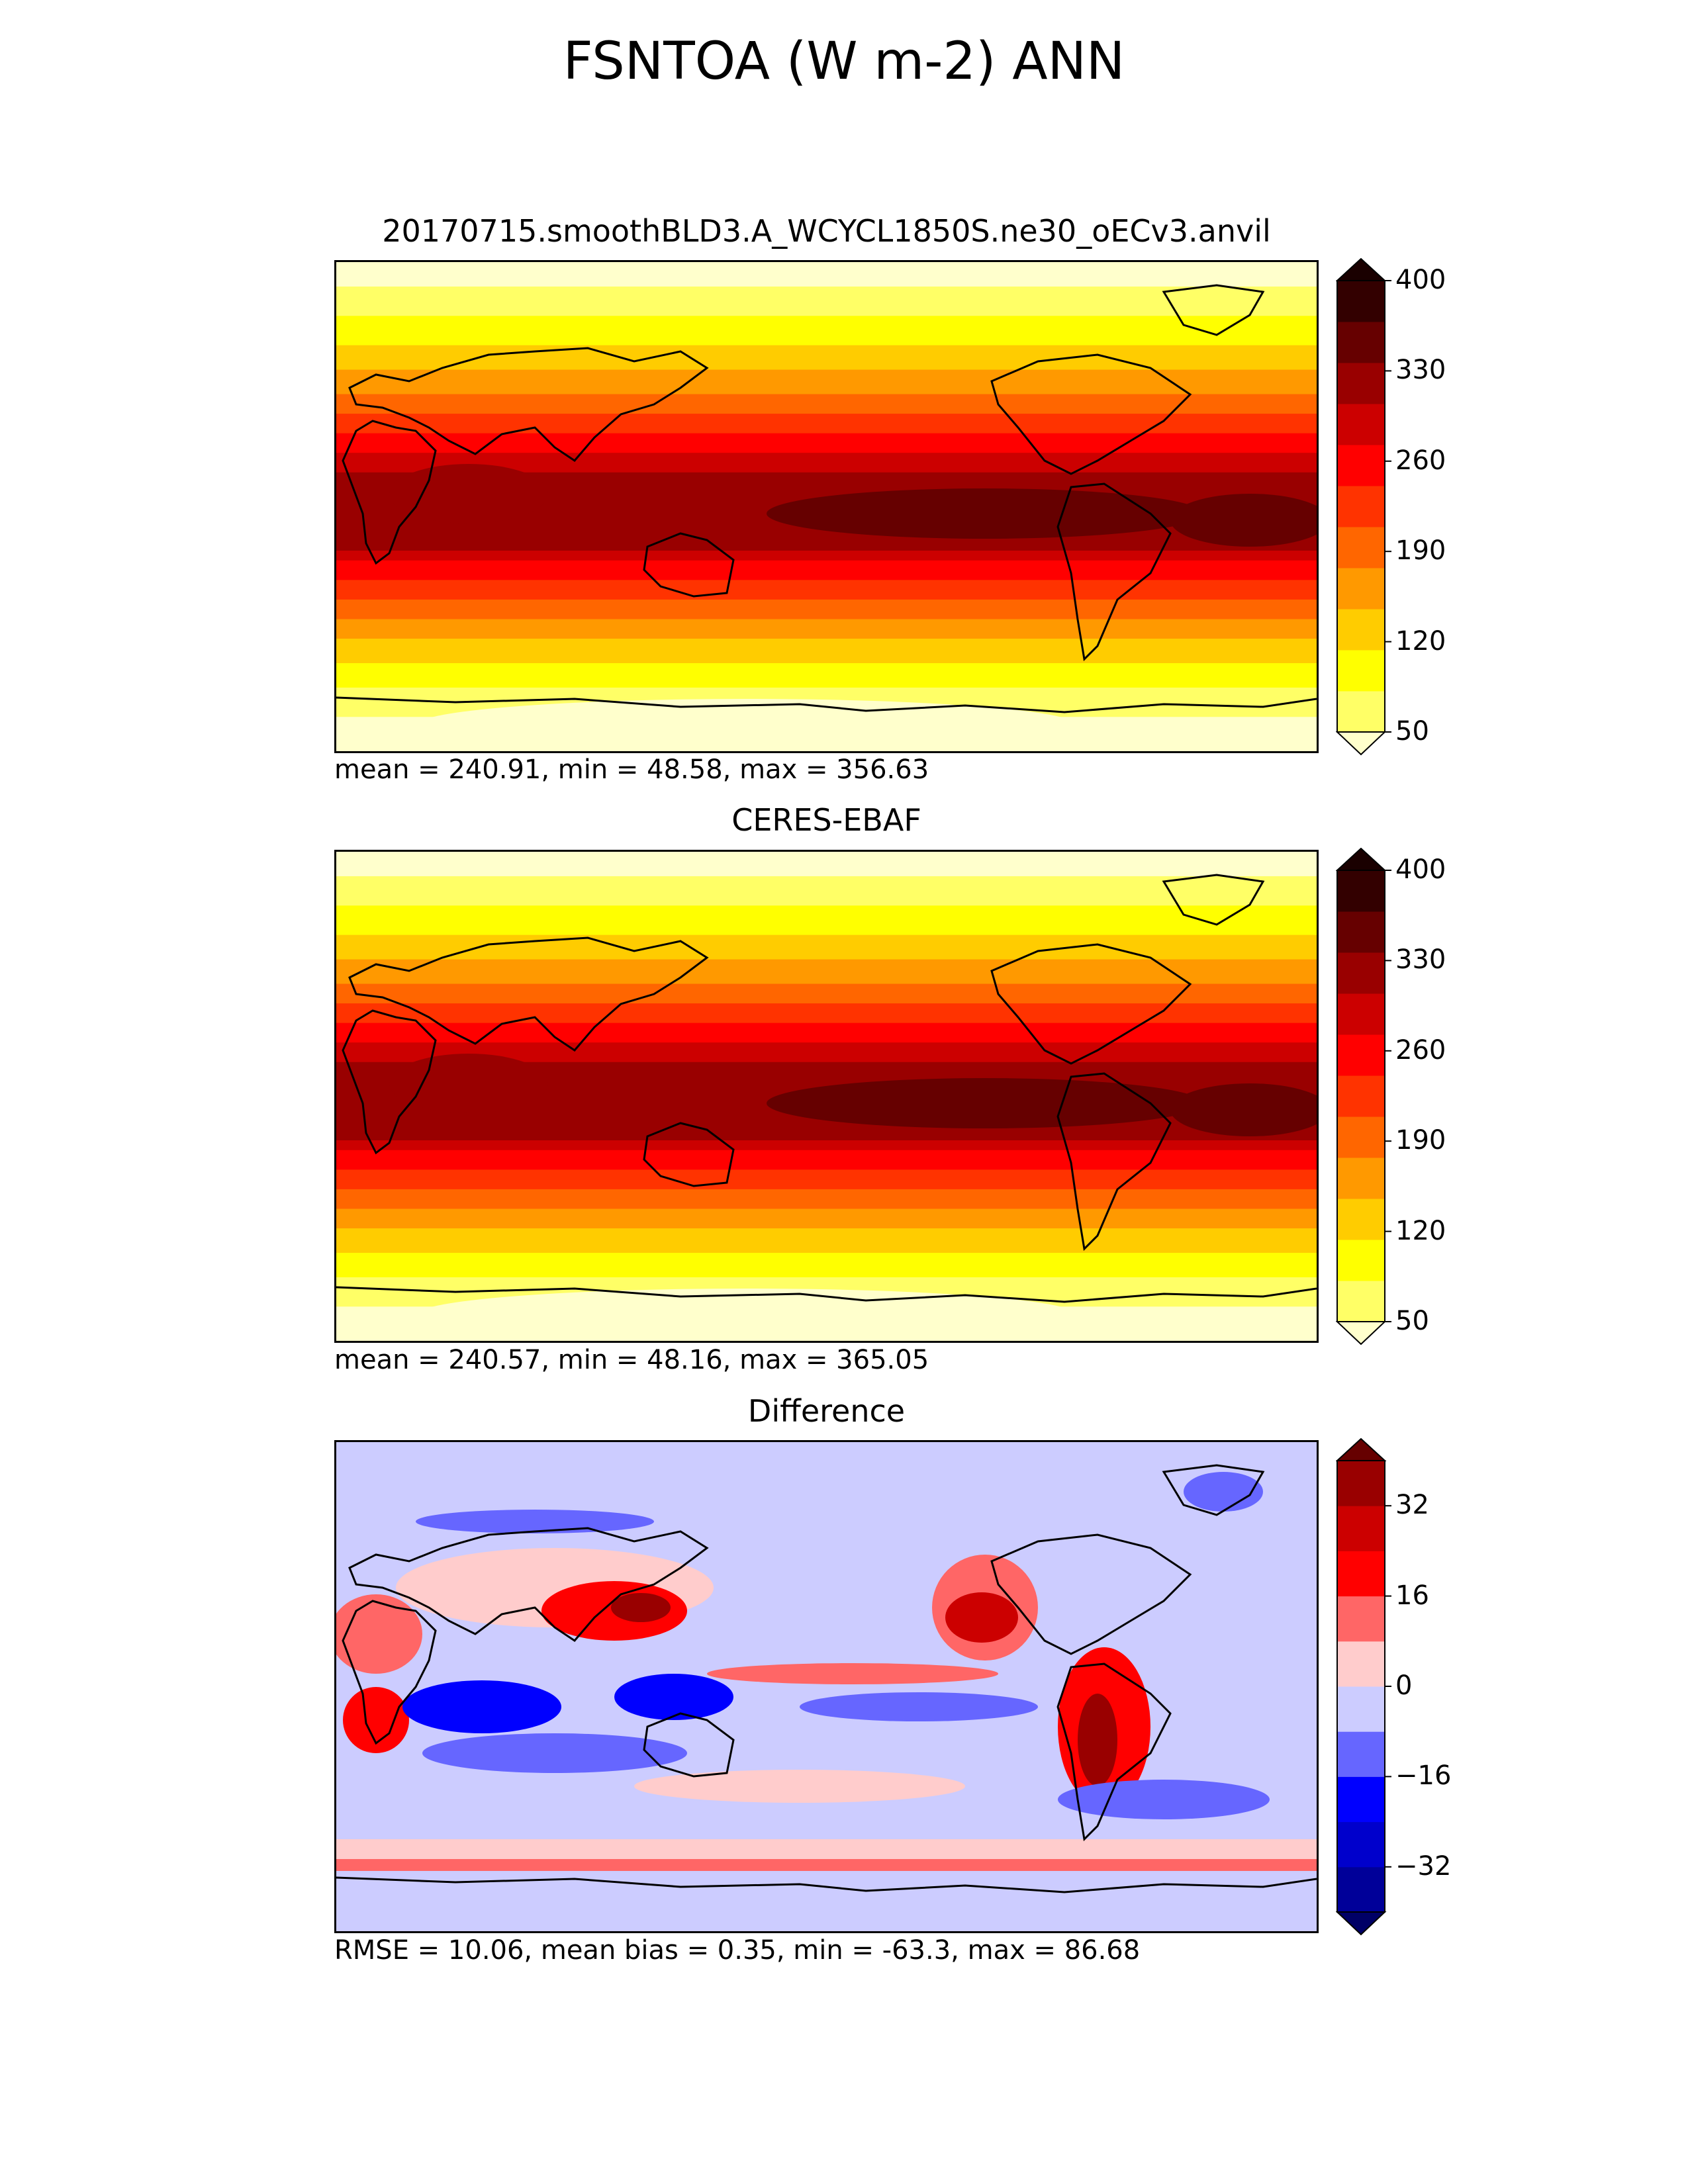 The image size is (1688, 2184). I want to click on colorbar-tick-label: −32, so click(1423, 1866).